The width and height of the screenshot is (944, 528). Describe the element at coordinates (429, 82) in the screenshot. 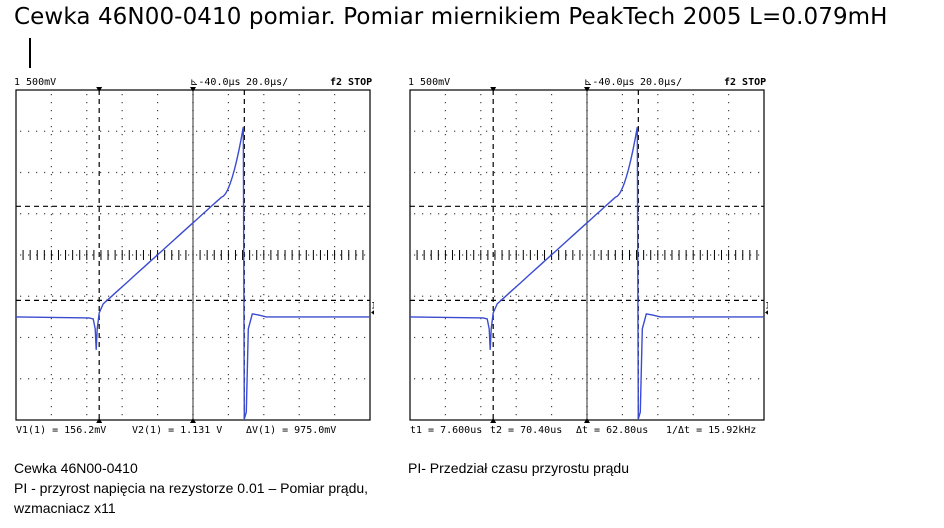

I see `header-volts-per-div: 1 500mV` at that location.